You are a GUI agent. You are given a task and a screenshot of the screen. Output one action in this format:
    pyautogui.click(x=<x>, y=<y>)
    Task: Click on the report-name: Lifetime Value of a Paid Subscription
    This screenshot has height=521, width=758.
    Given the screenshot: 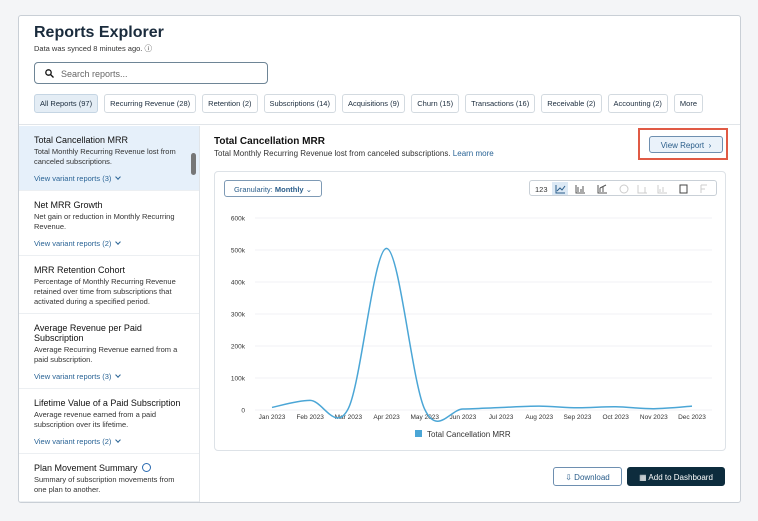 What is the action you would take?
    pyautogui.click(x=112, y=403)
    